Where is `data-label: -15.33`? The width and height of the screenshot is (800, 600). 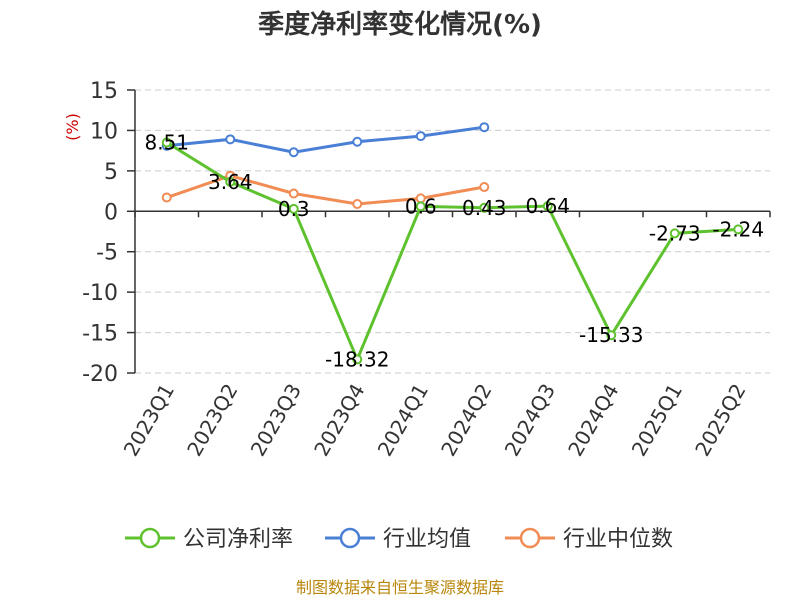 data-label: -15.33 is located at coordinates (611, 335).